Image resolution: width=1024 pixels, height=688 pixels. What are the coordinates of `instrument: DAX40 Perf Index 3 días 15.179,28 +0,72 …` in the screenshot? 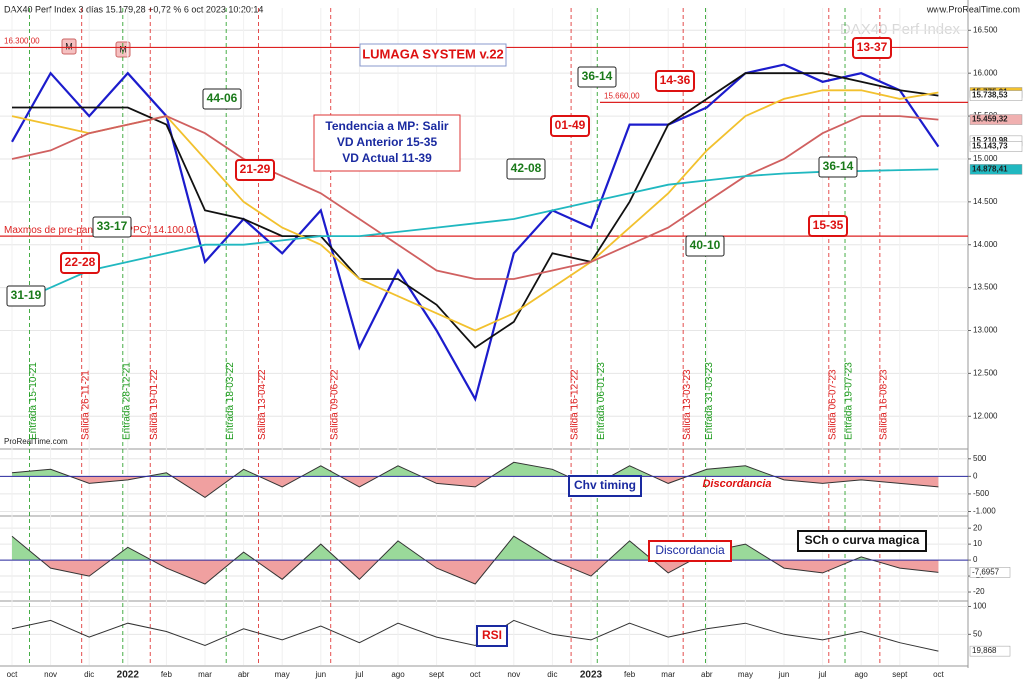 It's located at (133, 9).